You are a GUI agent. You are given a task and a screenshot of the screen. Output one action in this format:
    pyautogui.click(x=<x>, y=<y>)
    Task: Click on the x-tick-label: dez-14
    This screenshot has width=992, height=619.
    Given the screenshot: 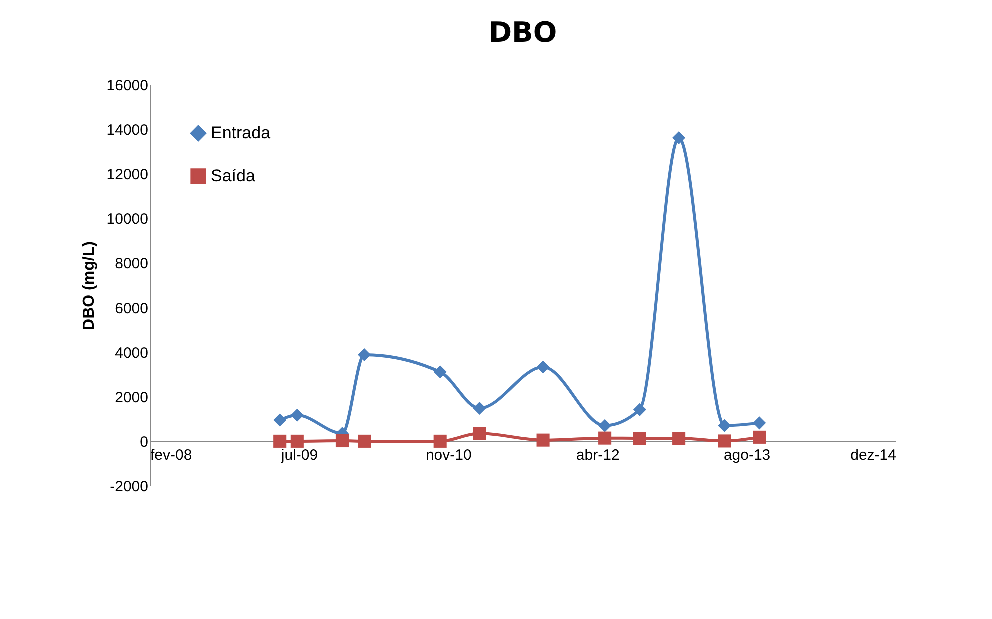 What is the action you would take?
    pyautogui.click(x=873, y=455)
    